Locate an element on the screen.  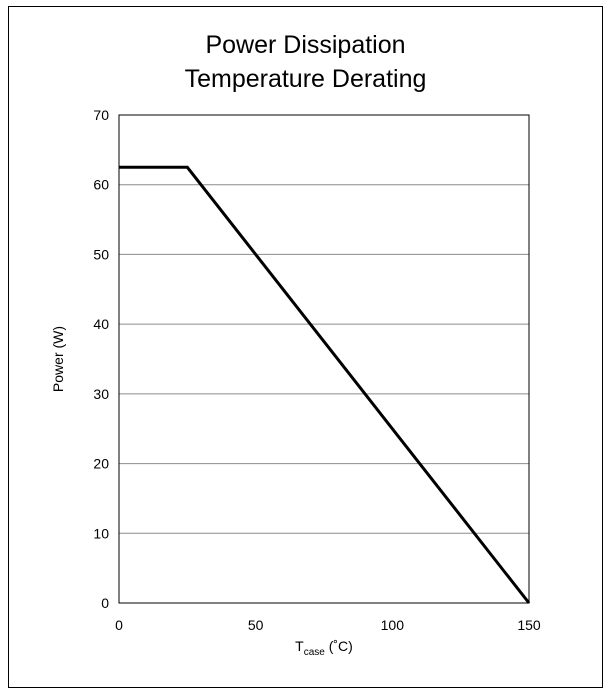
x-axis-label-main: T is located at coordinates (299, 646).